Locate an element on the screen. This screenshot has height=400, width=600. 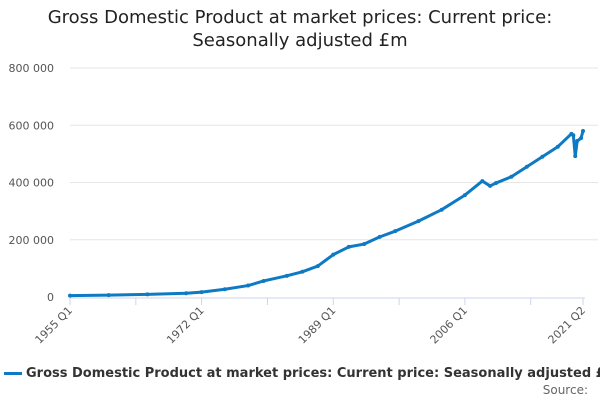
y-tick-label: 400 000 is located at coordinates (32, 183).